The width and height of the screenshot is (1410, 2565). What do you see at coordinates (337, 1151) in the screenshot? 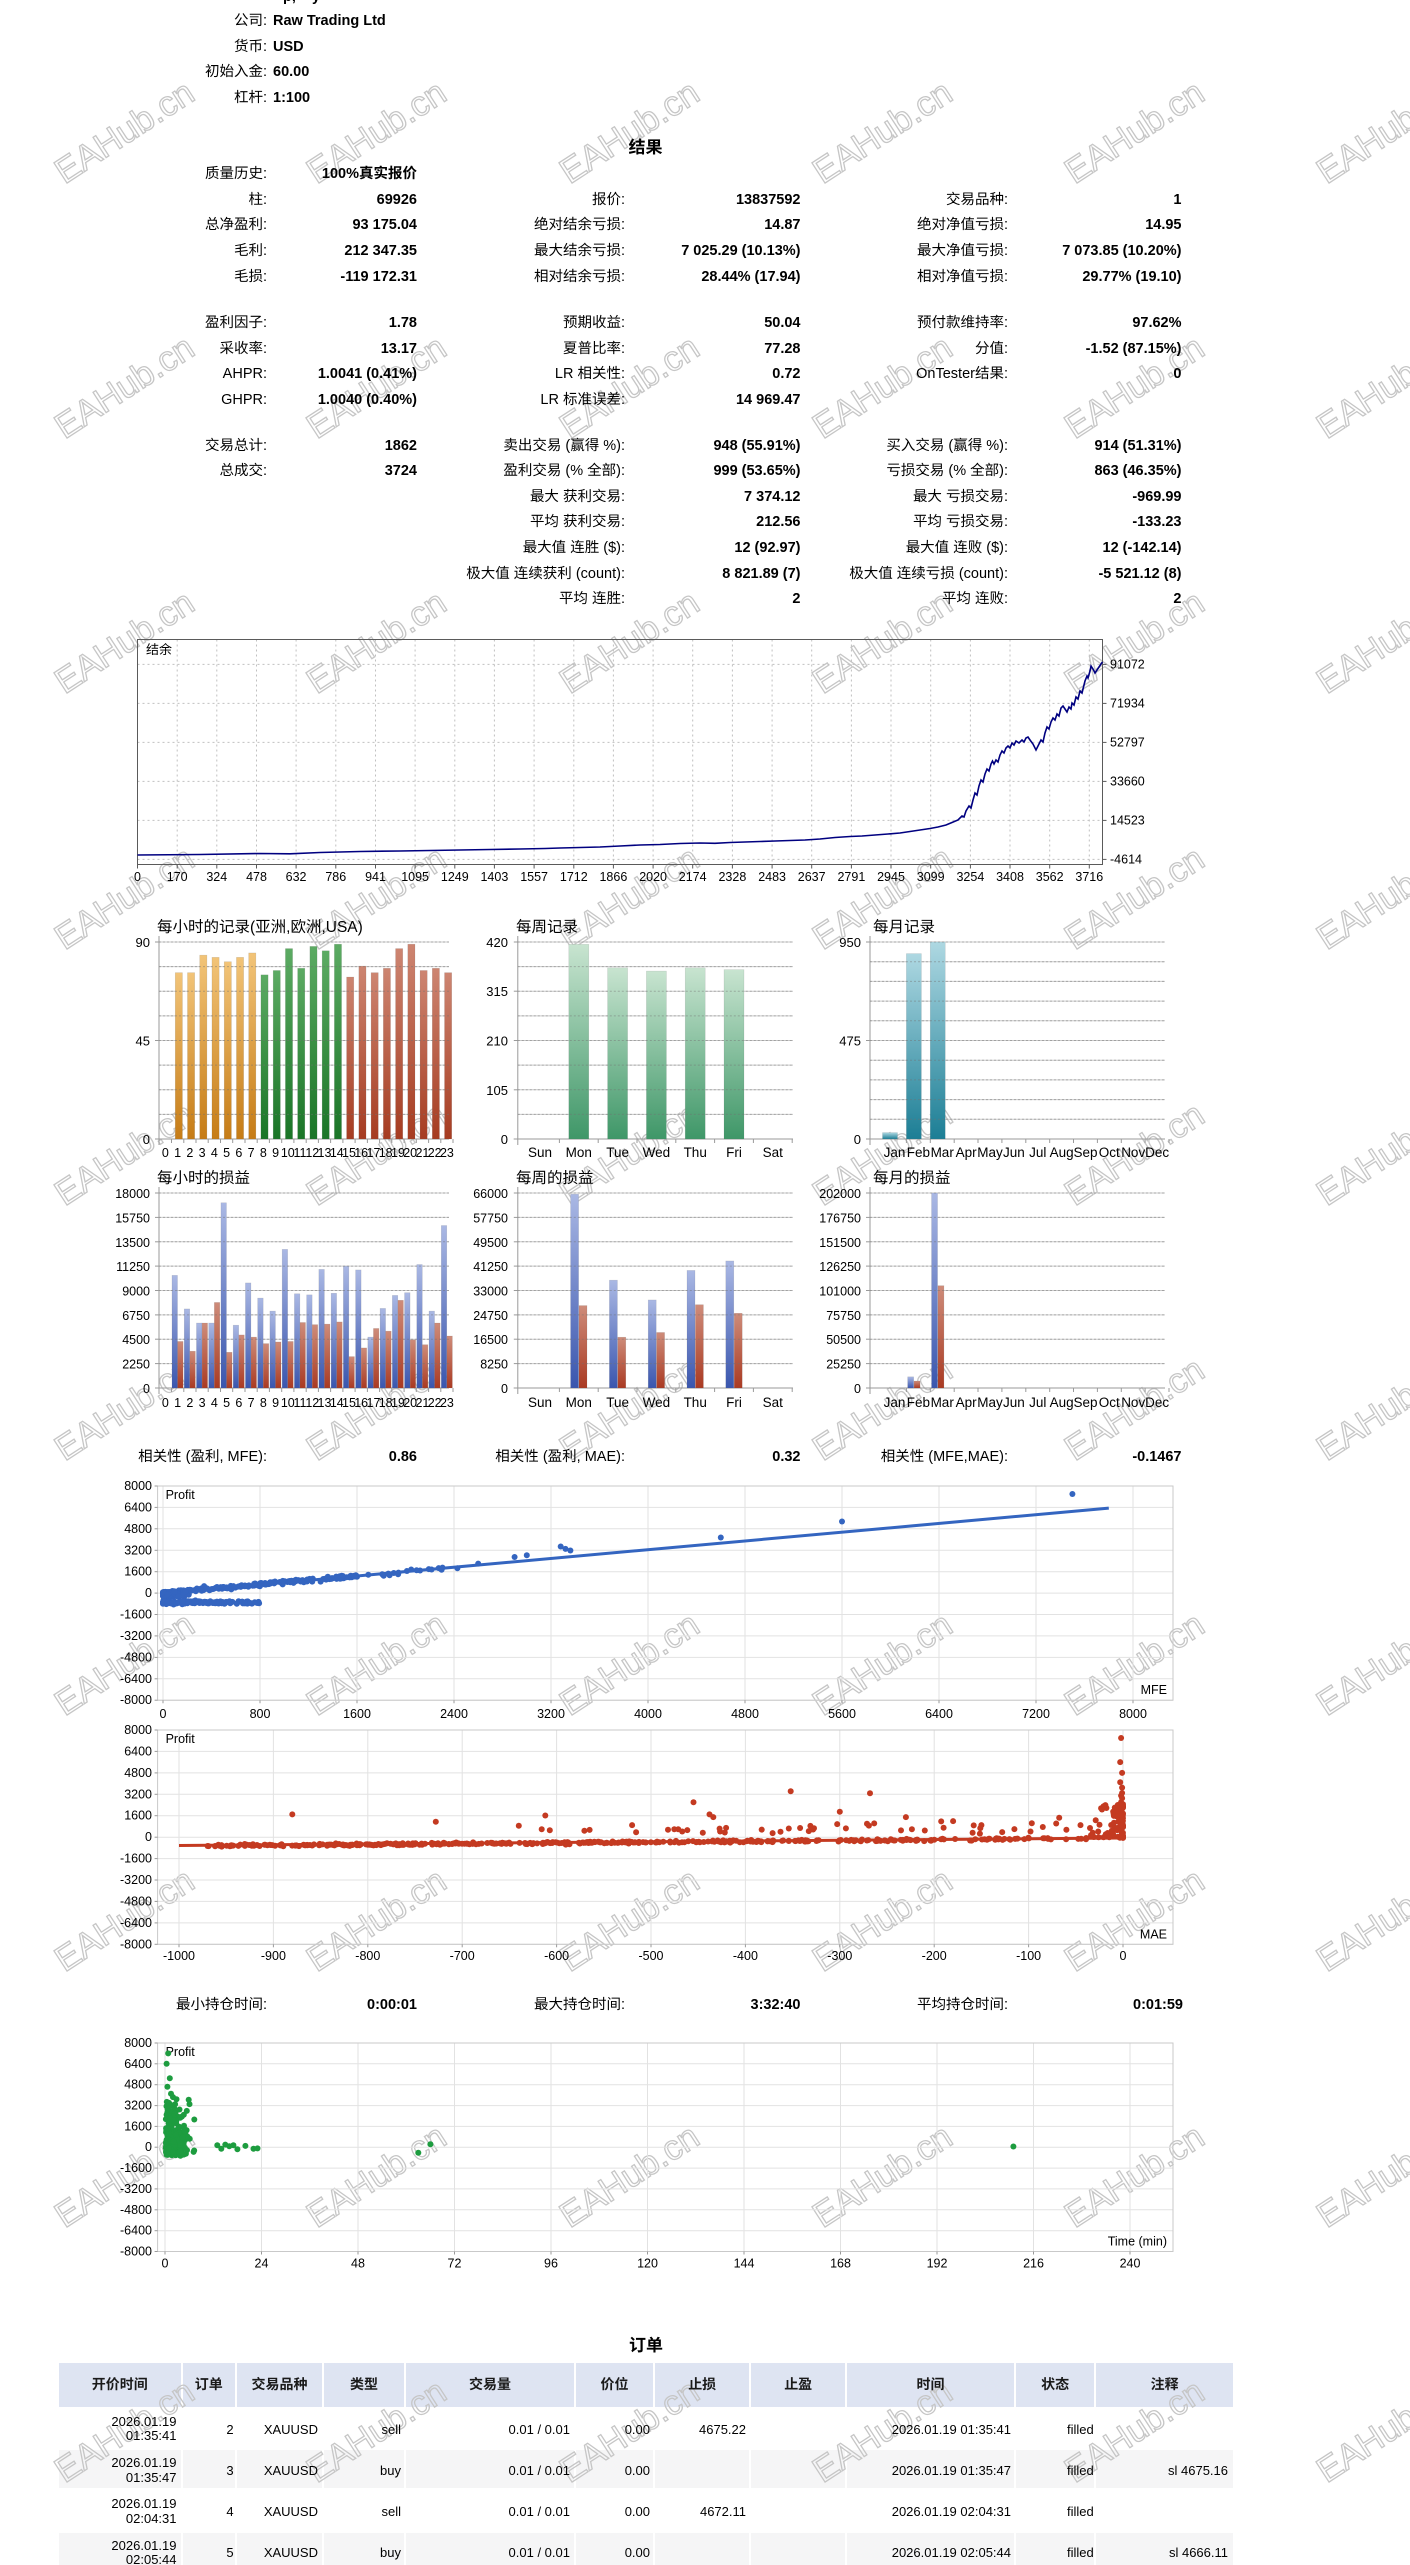
I see `svg-text: 14` at bounding box center [337, 1151].